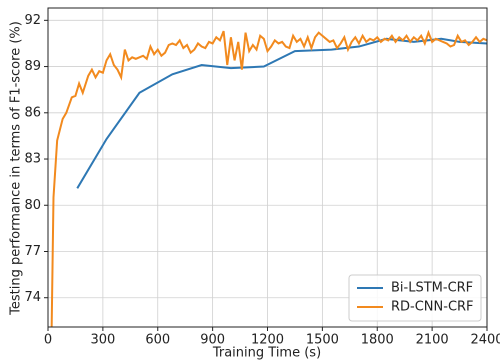 The width and height of the screenshot is (500, 362). What do you see at coordinates (32, 66) in the screenshot?
I see `y-tick-label: 89` at bounding box center [32, 66].